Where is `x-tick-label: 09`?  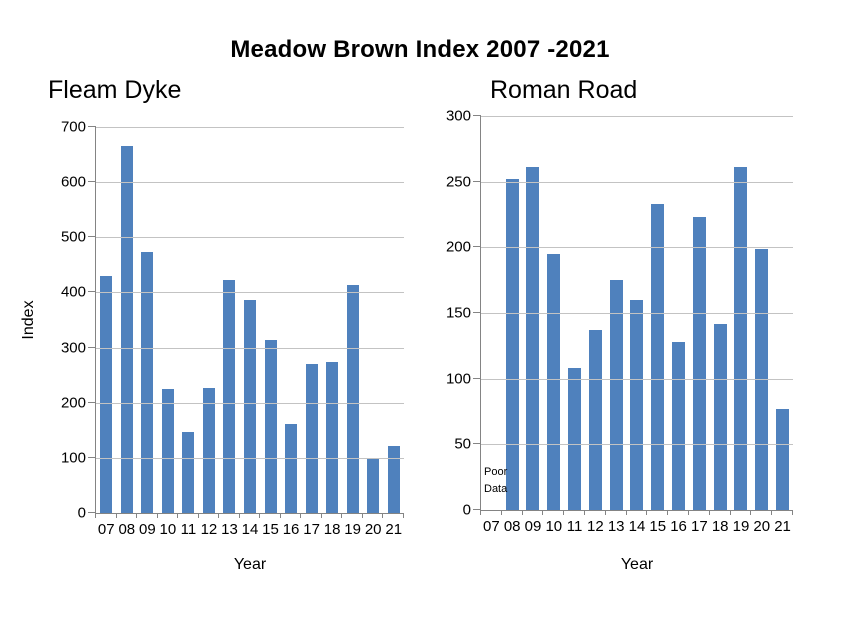 x-tick-label: 09 is located at coordinates (147, 529).